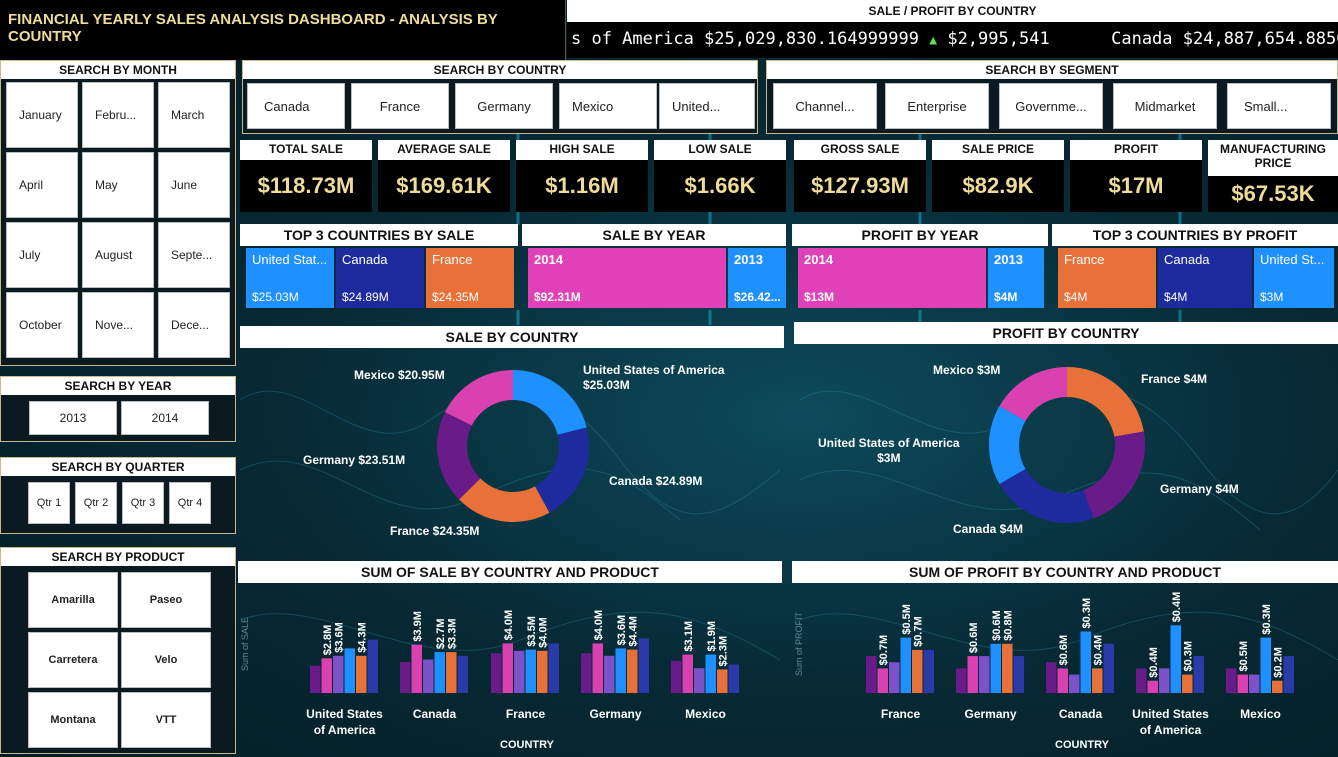  What do you see at coordinates (166, 720) in the screenshot?
I see `product-vtt: VTT` at bounding box center [166, 720].